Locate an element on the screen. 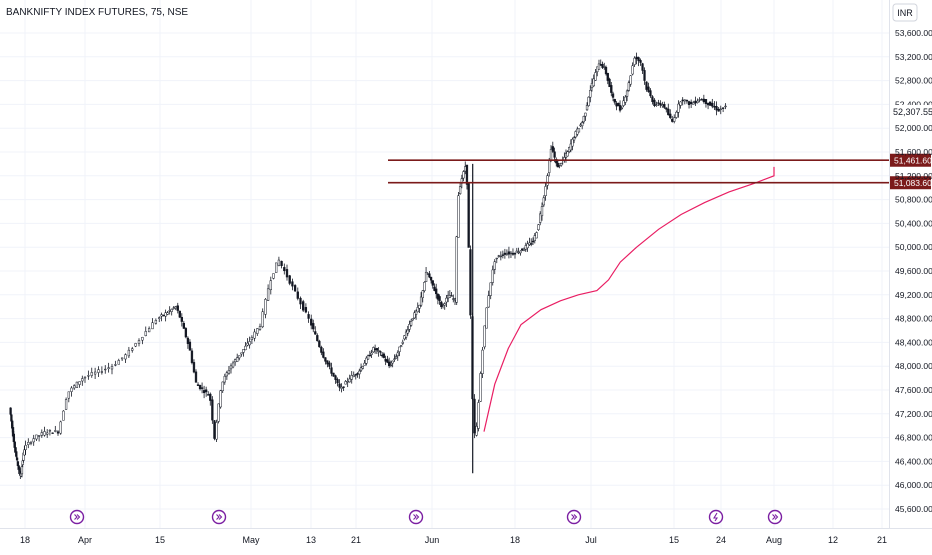  y-tick-label: 52,000.00 is located at coordinates (913, 128).